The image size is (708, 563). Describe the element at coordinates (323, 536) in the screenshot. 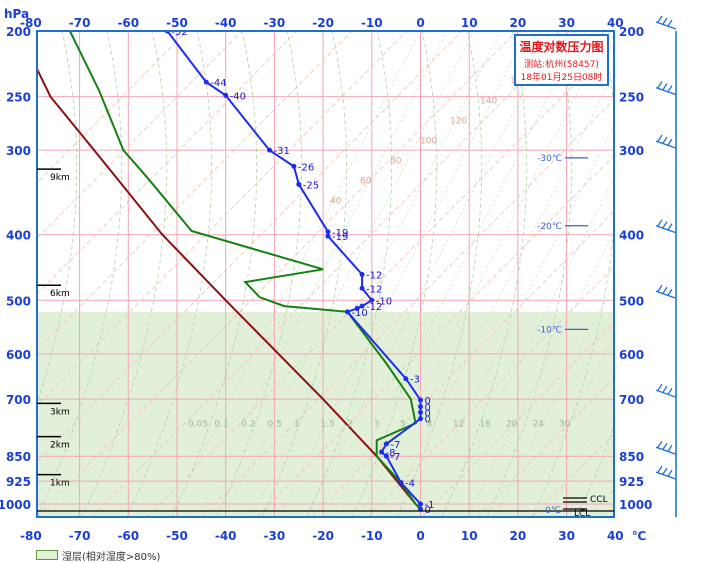

I see `x-tick-label-bottom: -20` at that location.